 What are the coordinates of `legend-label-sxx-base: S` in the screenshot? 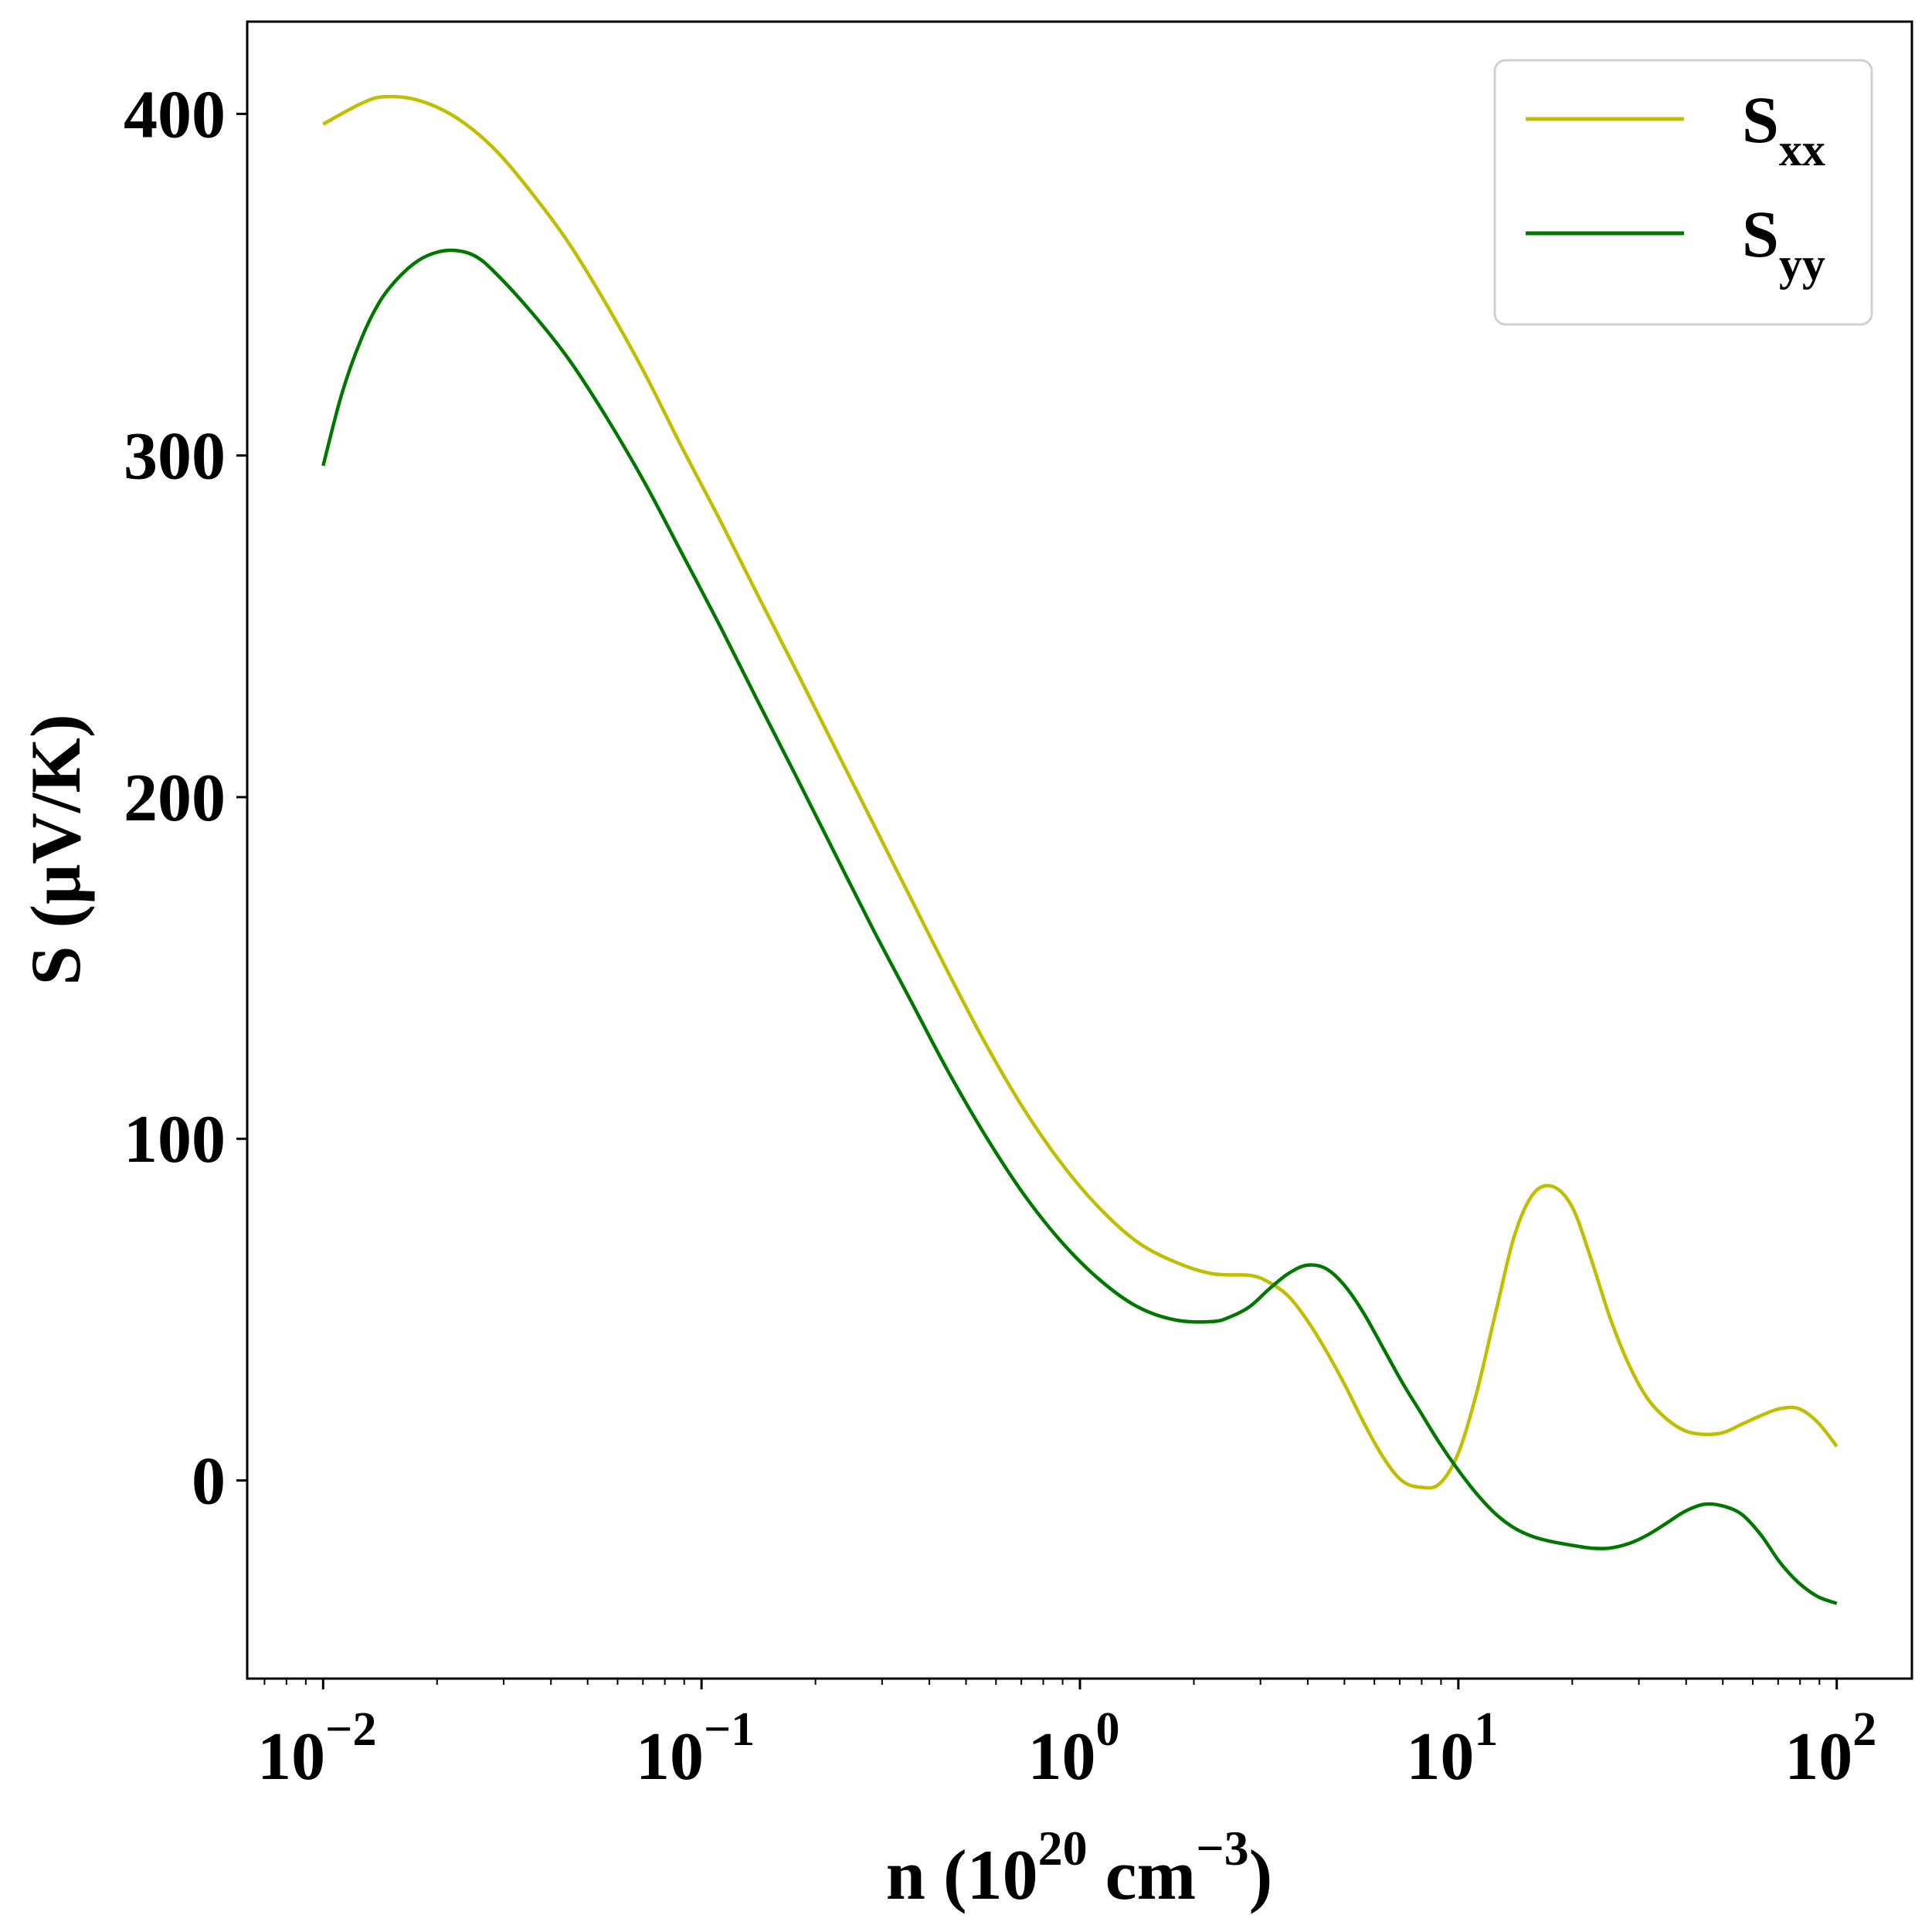 It's located at (1760, 120).